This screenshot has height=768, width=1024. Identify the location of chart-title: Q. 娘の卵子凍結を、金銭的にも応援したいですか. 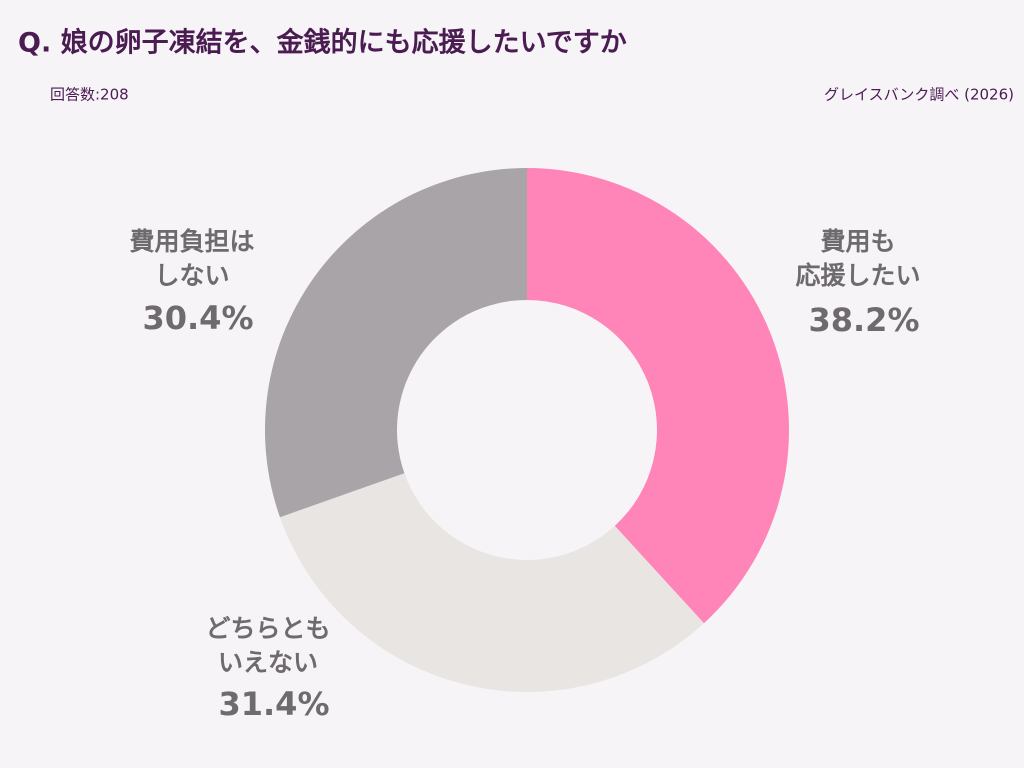
(322, 43).